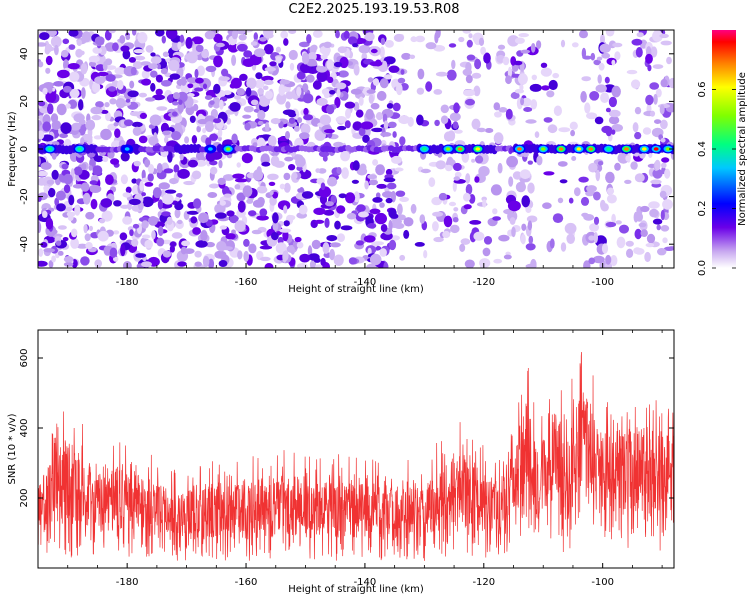 Image resolution: width=750 pixels, height=600 pixels. I want to click on y-tick-label: -40, so click(24, 244).